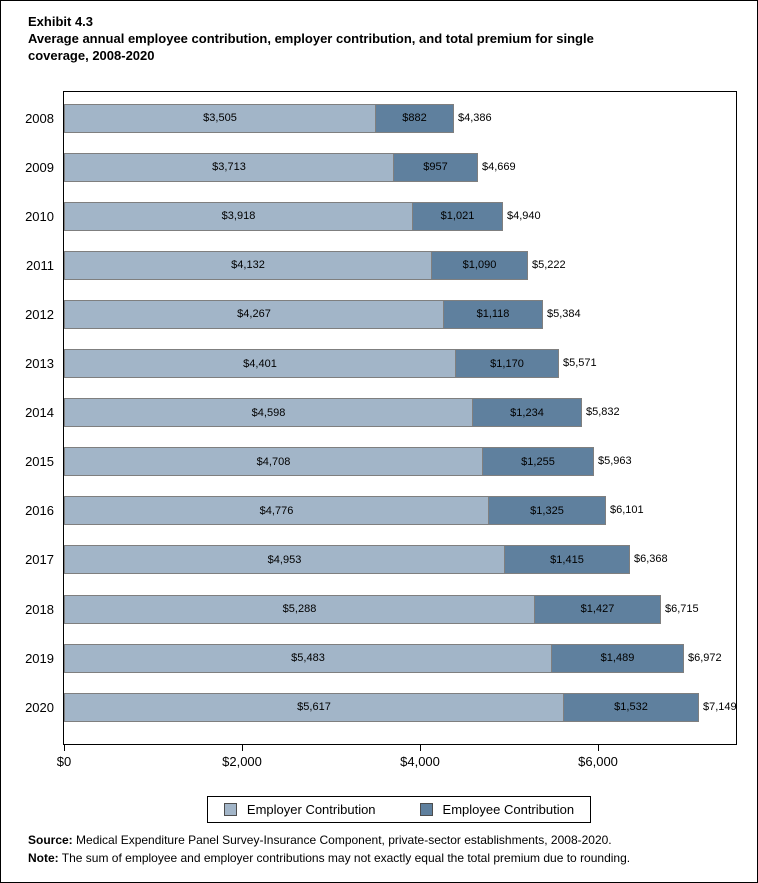 Image resolution: width=758 pixels, height=883 pixels. I want to click on employee-value-label: $1,325, so click(547, 510).